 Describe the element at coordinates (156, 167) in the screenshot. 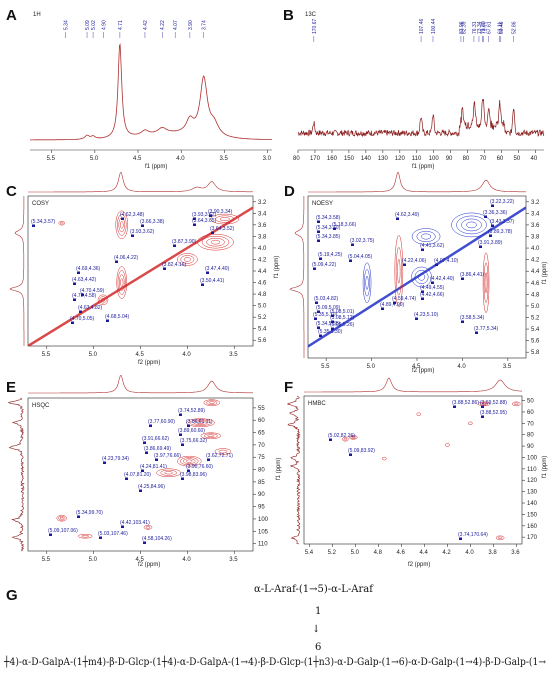

I see `x-axis-title-a: f1 (ppm)` at that location.